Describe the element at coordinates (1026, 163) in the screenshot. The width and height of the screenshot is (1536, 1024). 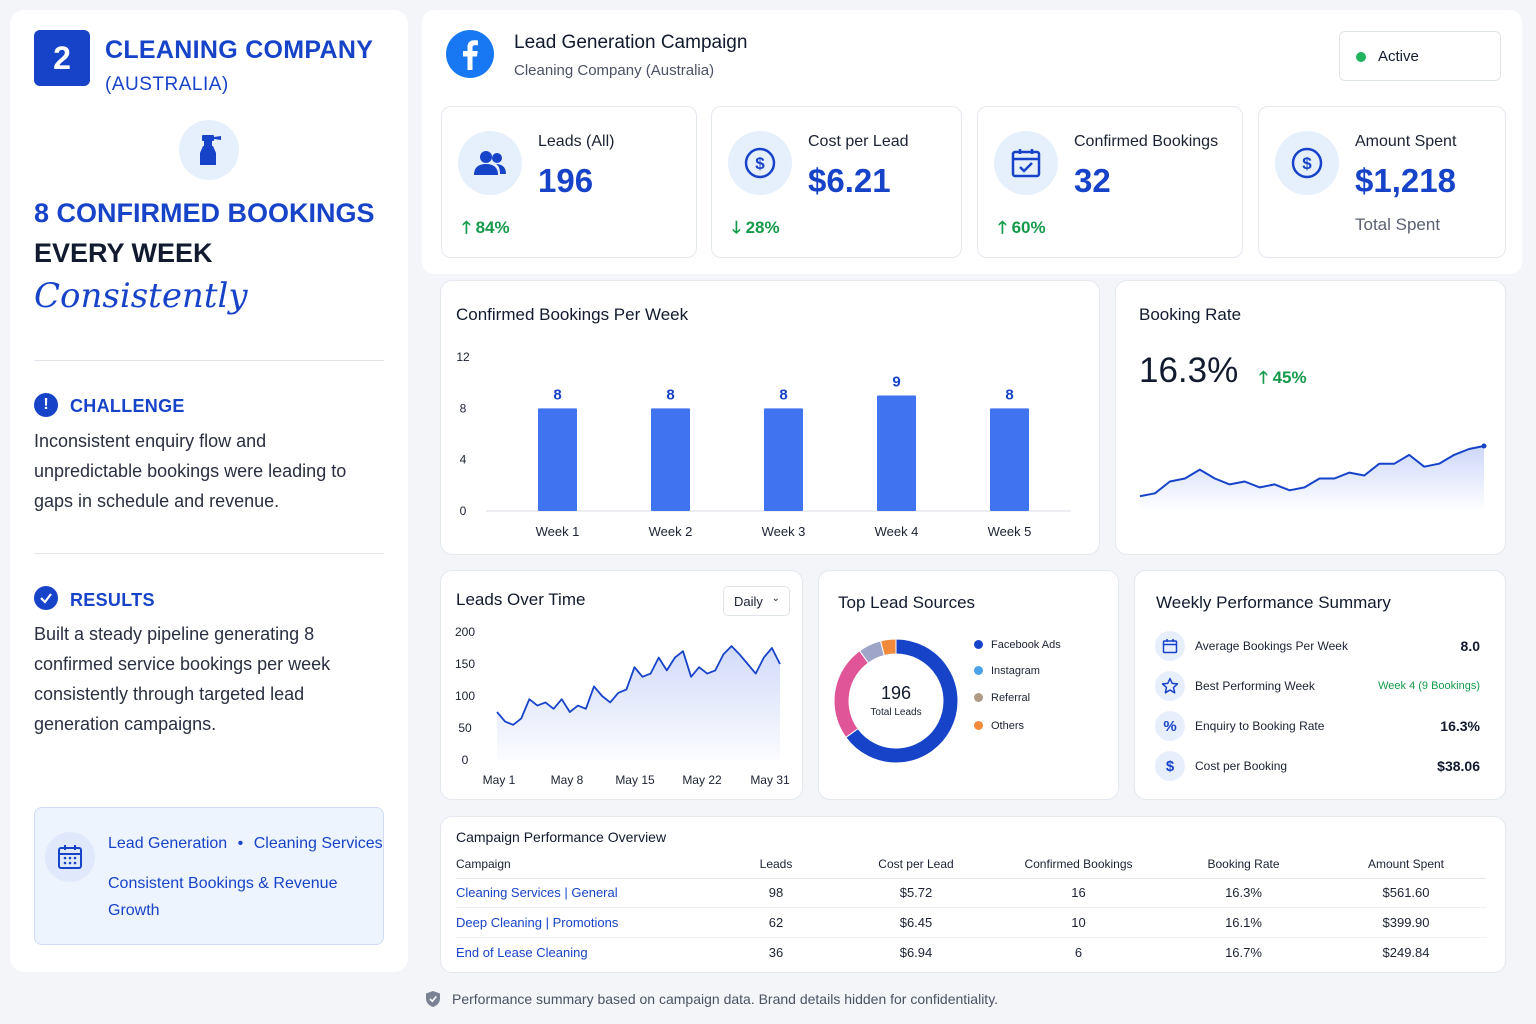
I see `calendar-check-icon` at that location.